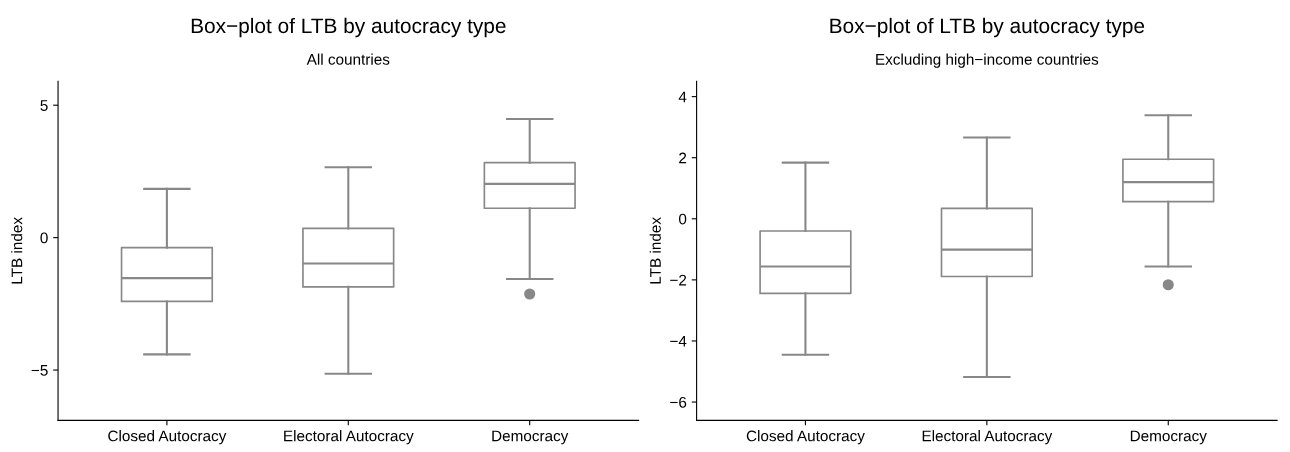 The image size is (1290, 452). Describe the element at coordinates (39, 370) in the screenshot. I see `y-tick-label: −5` at that location.